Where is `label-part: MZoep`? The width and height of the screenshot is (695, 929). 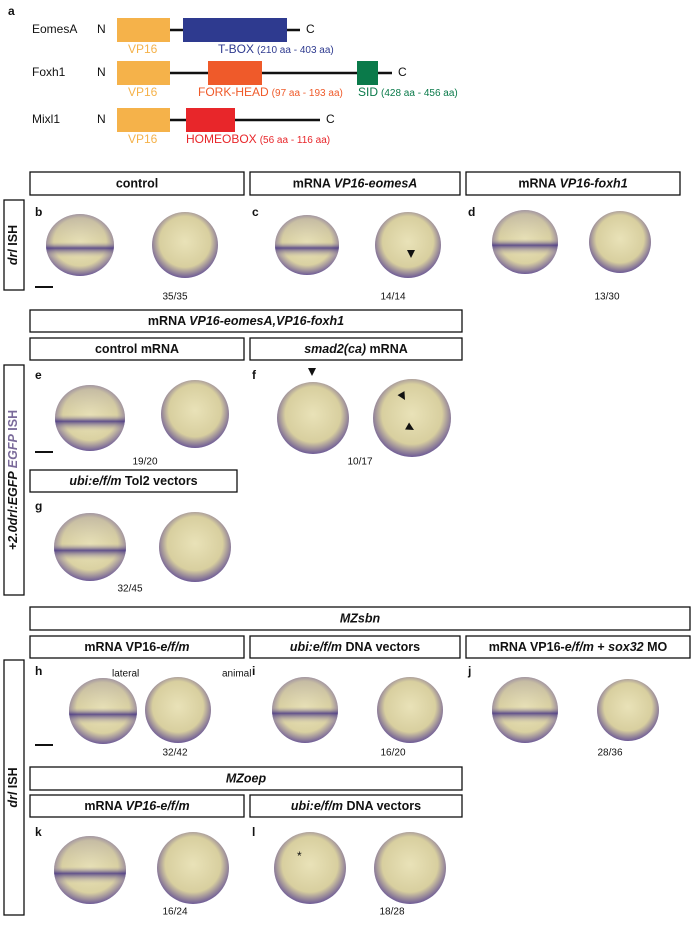 label-part: MZoep is located at coordinates (246, 779).